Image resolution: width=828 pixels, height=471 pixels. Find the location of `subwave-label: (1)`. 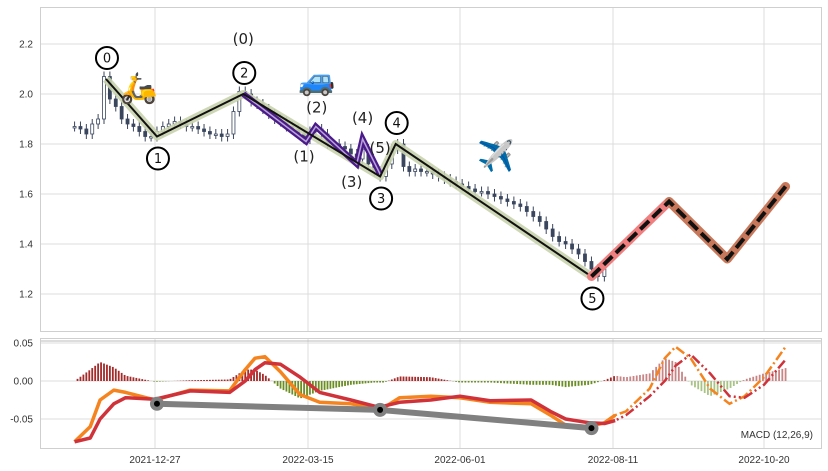

subwave-label: (1) is located at coordinates (303, 157).